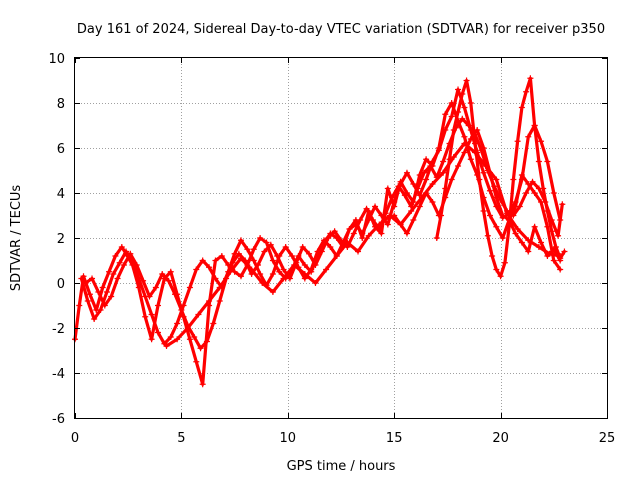 Image resolution: width=640 pixels, height=480 pixels. I want to click on x-axis-label: GPS time / hours, so click(341, 466).